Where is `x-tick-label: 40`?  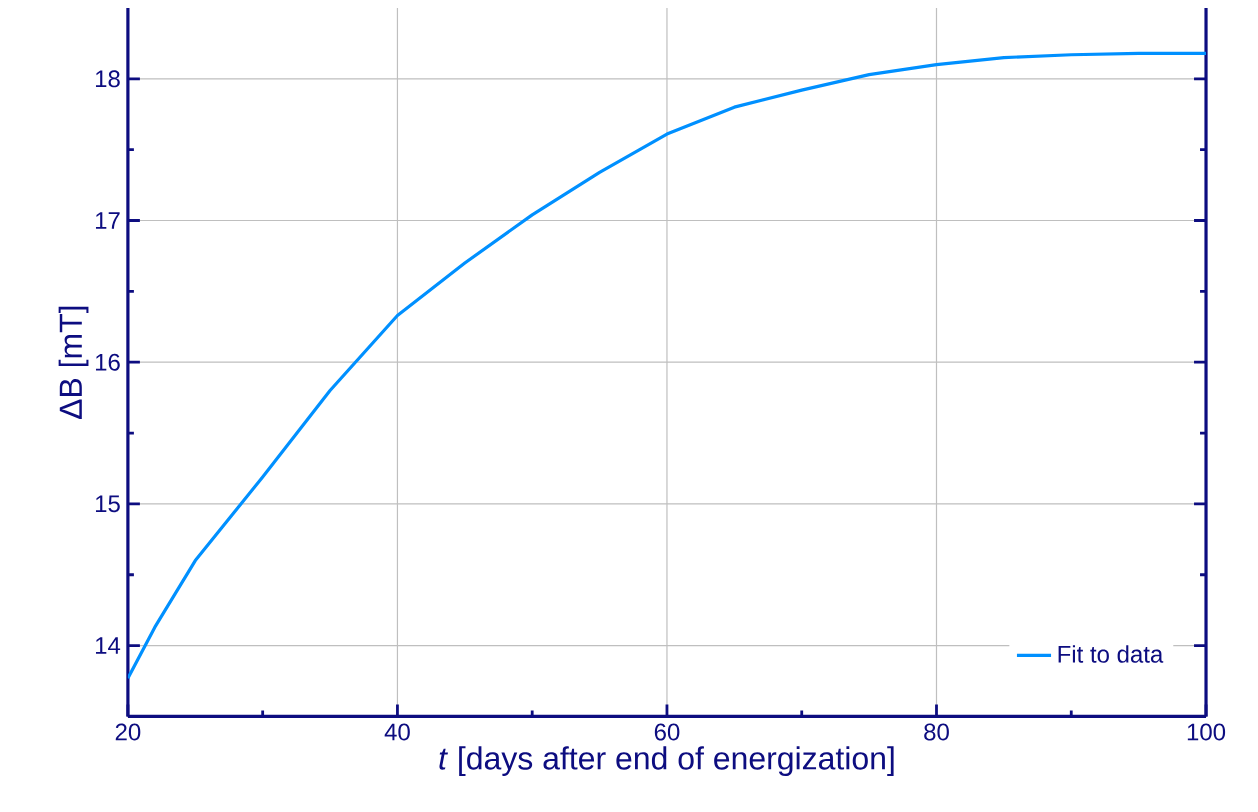
x-tick-label: 40 is located at coordinates (397, 732).